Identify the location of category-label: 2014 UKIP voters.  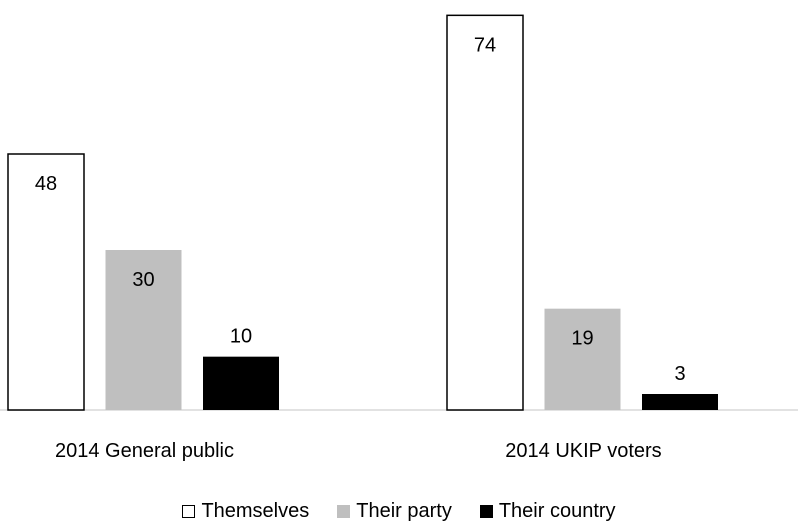
(583, 451).